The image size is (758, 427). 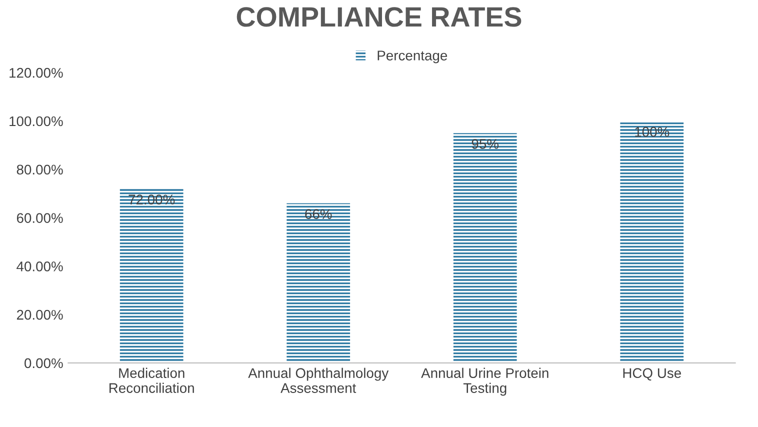 What do you see at coordinates (318, 380) in the screenshot?
I see `x-tick-label: Annual Ophthalmology Assessment` at bounding box center [318, 380].